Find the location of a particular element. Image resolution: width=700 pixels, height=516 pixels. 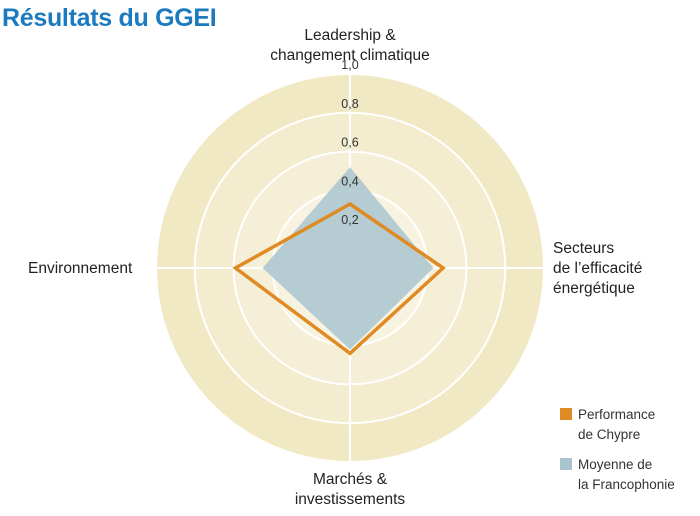

axis-label-line: Secteurs is located at coordinates (584, 248).